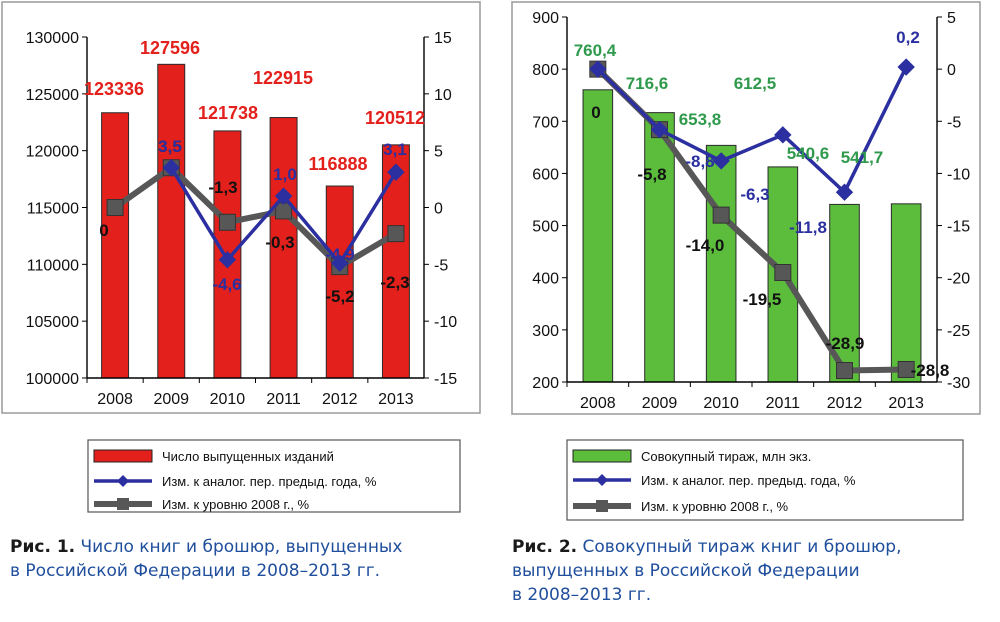 The width and height of the screenshot is (1000, 622). I want to click on x-tick-label: 2011, so click(783, 403).